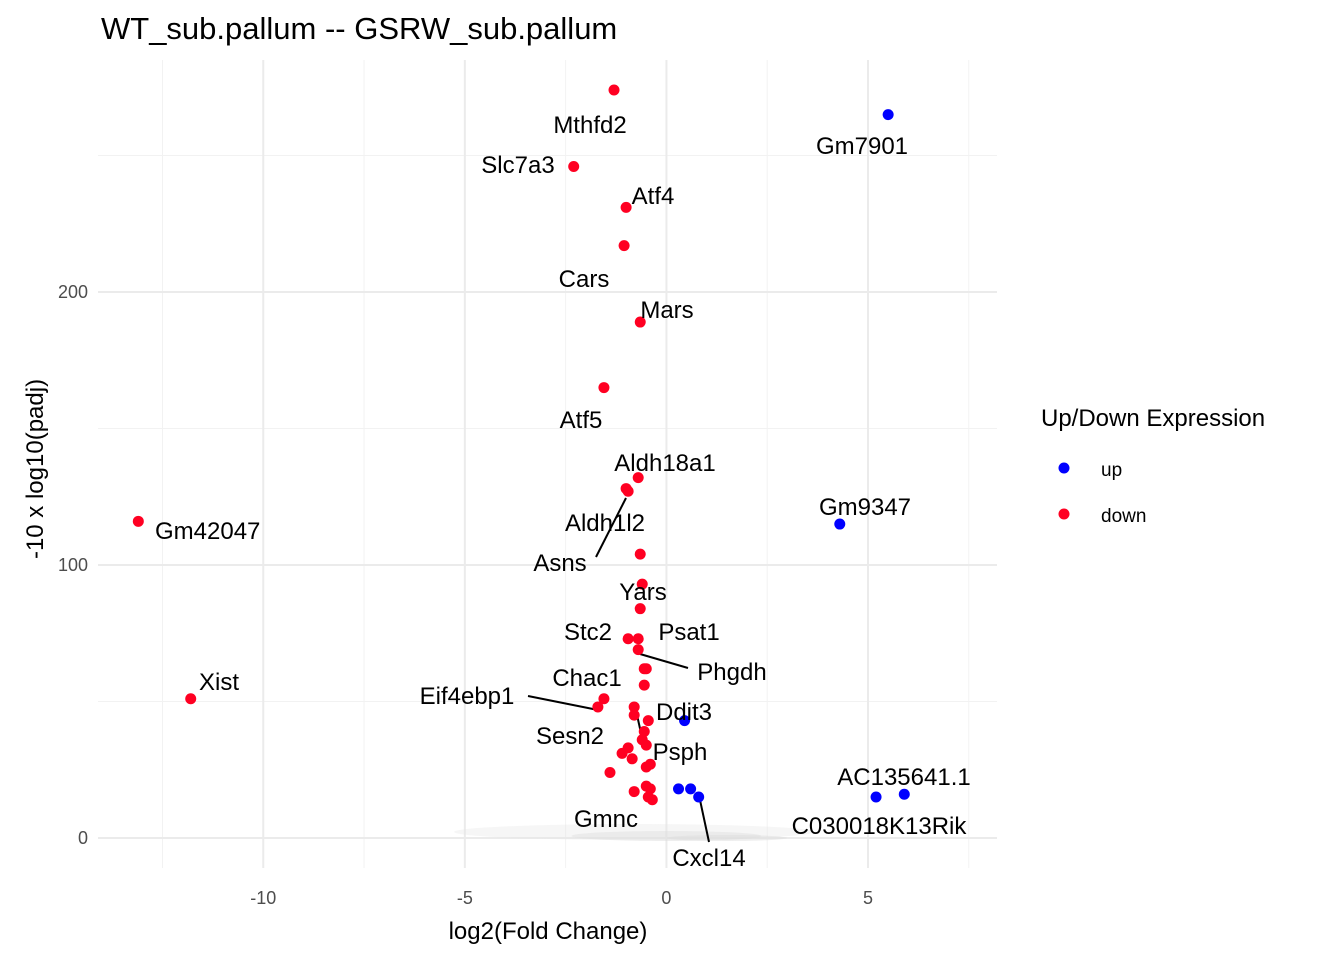  I want to click on legend-key-down, so click(1064, 514).